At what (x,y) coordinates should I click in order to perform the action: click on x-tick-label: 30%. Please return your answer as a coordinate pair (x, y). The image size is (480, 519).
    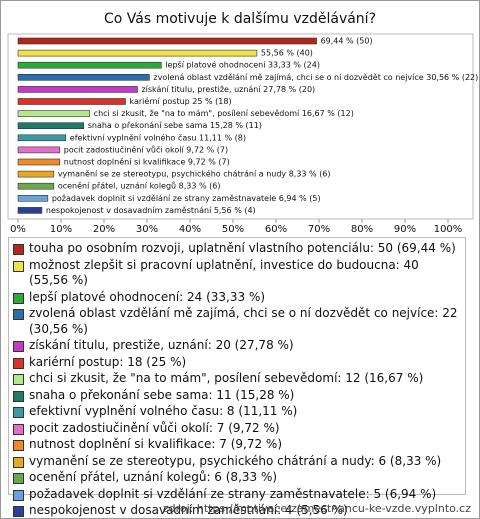
    Looking at the image, I should click on (147, 229).